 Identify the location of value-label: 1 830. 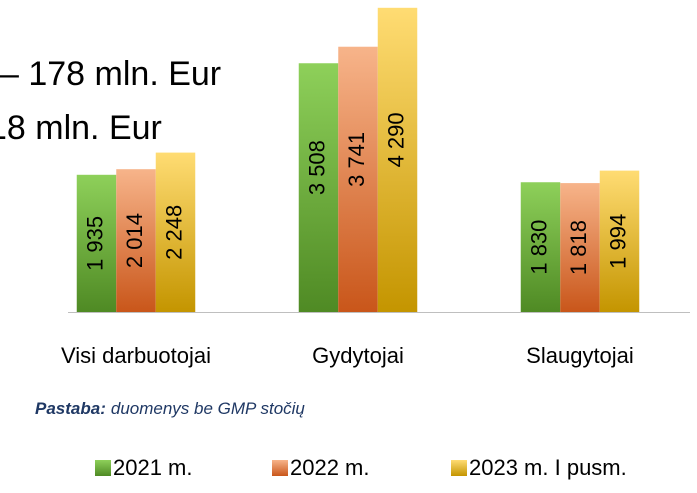
(538, 247).